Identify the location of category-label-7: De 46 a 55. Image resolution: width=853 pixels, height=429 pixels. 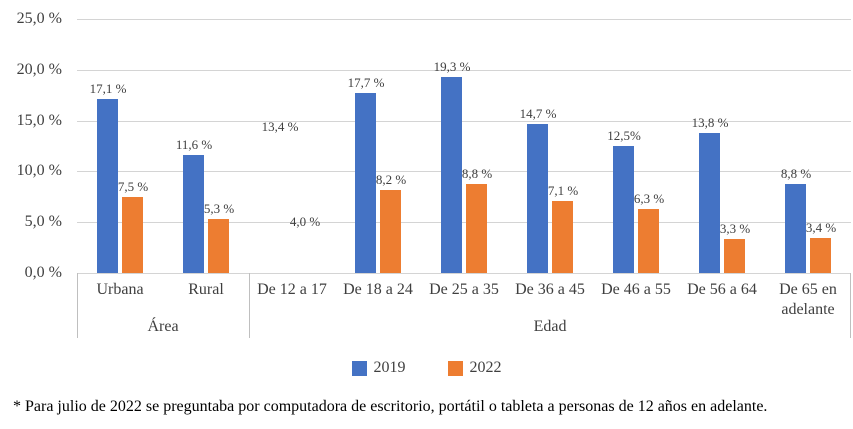
(636, 289).